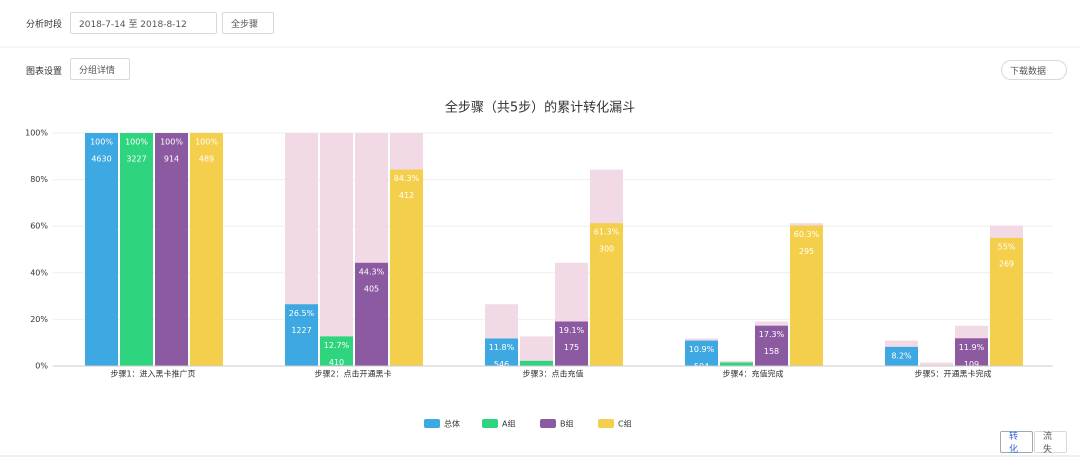 The image size is (1080, 458). What do you see at coordinates (44, 72) in the screenshot?
I see `chart-settings-label: 图表设置` at bounding box center [44, 72].